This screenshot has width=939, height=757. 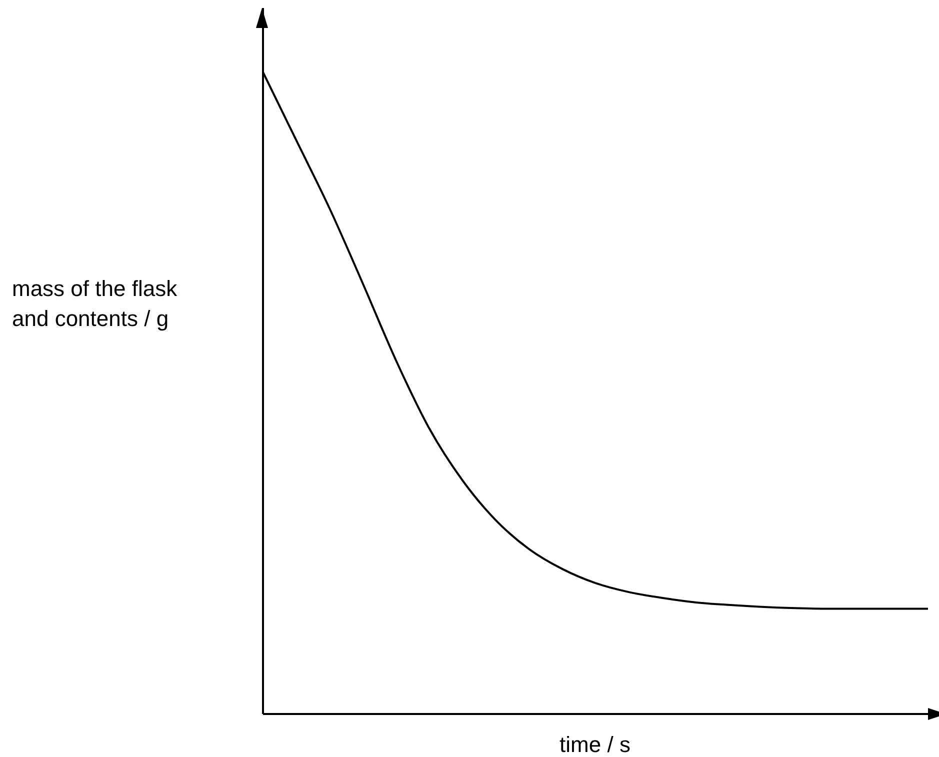 I want to click on y-axis-title: mass of the flask and contents / g, so click(x=95, y=304).